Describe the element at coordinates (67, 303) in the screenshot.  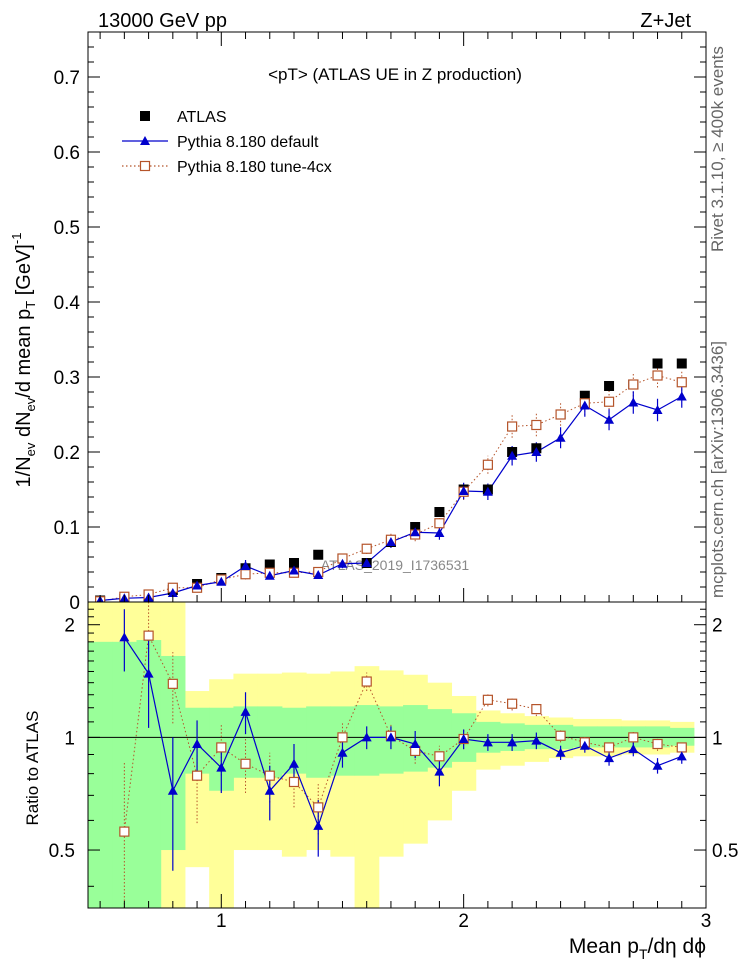
I see `main-y-tick-label: 0.4` at that location.